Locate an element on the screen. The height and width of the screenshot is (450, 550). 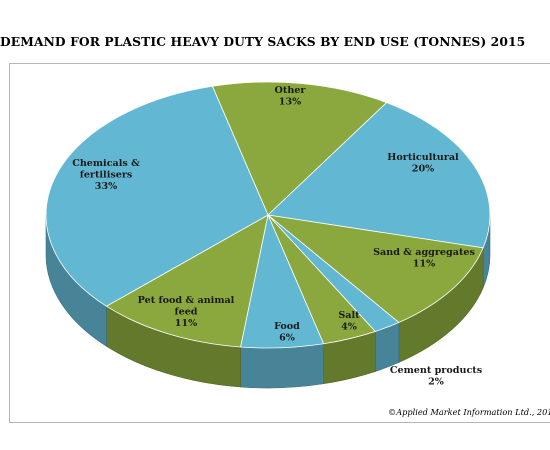
slice-sand-and-aggregates is located at coordinates (375, 268).